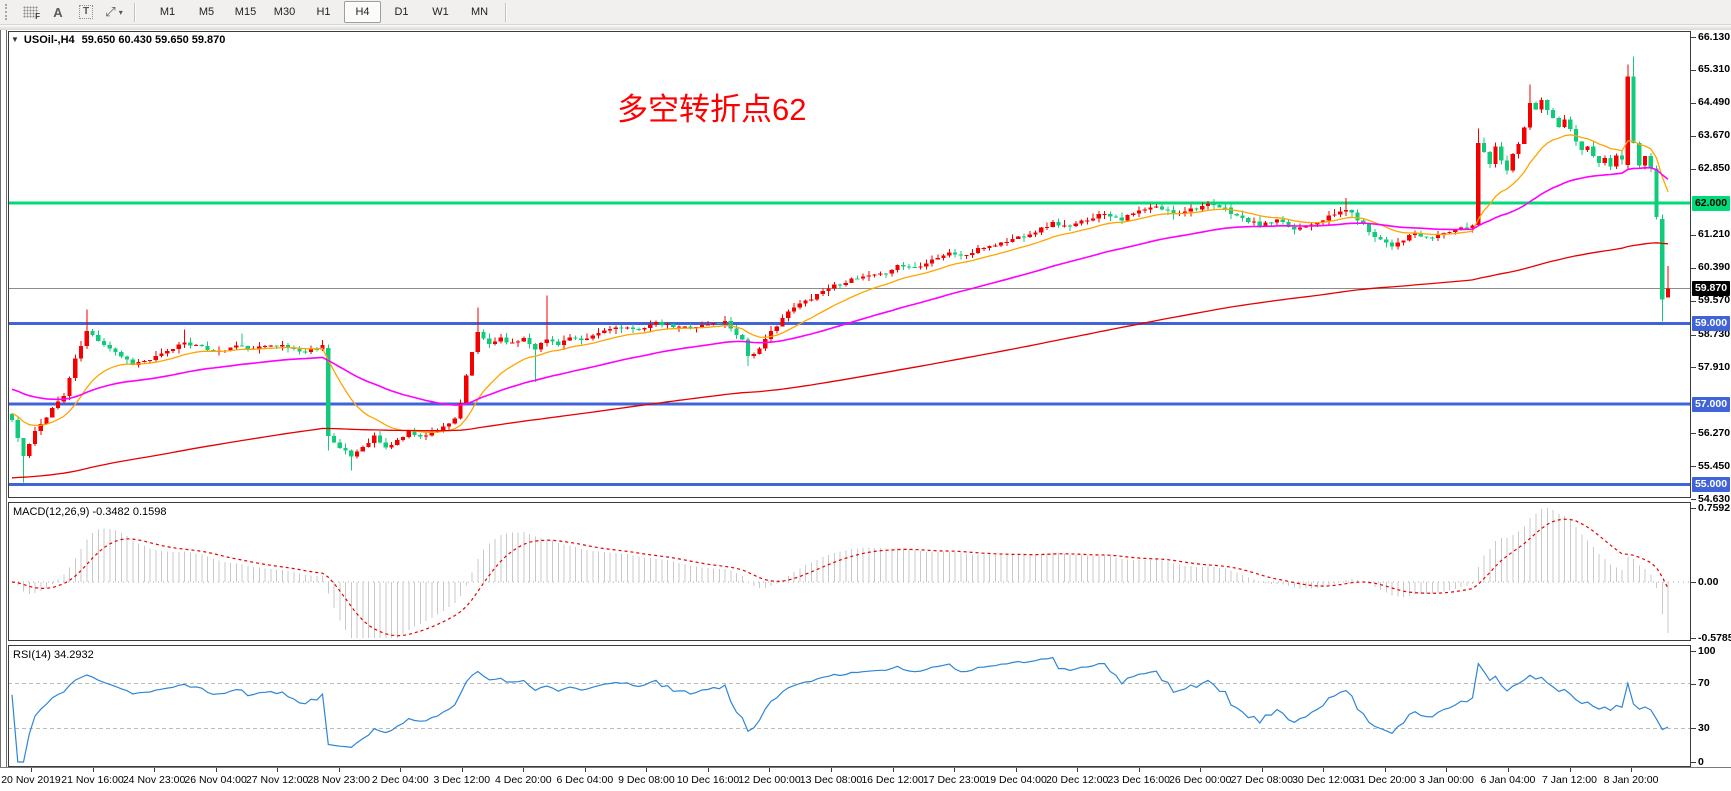  I want to click on timeframe-button-H1: H1, so click(323, 12).